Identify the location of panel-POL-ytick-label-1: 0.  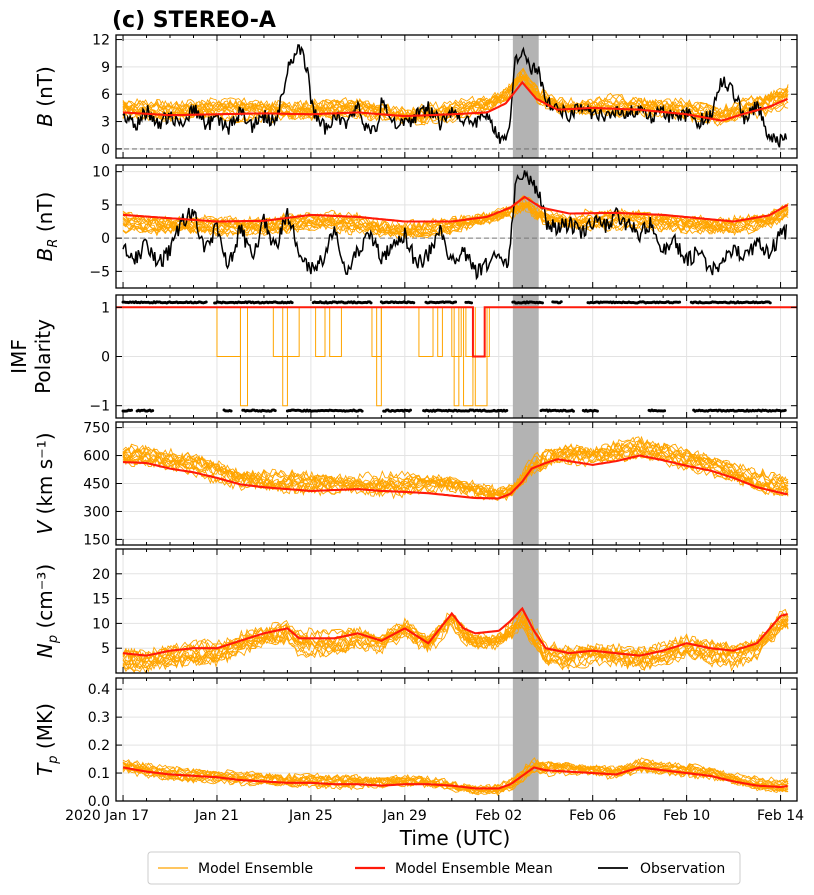
(105, 358).